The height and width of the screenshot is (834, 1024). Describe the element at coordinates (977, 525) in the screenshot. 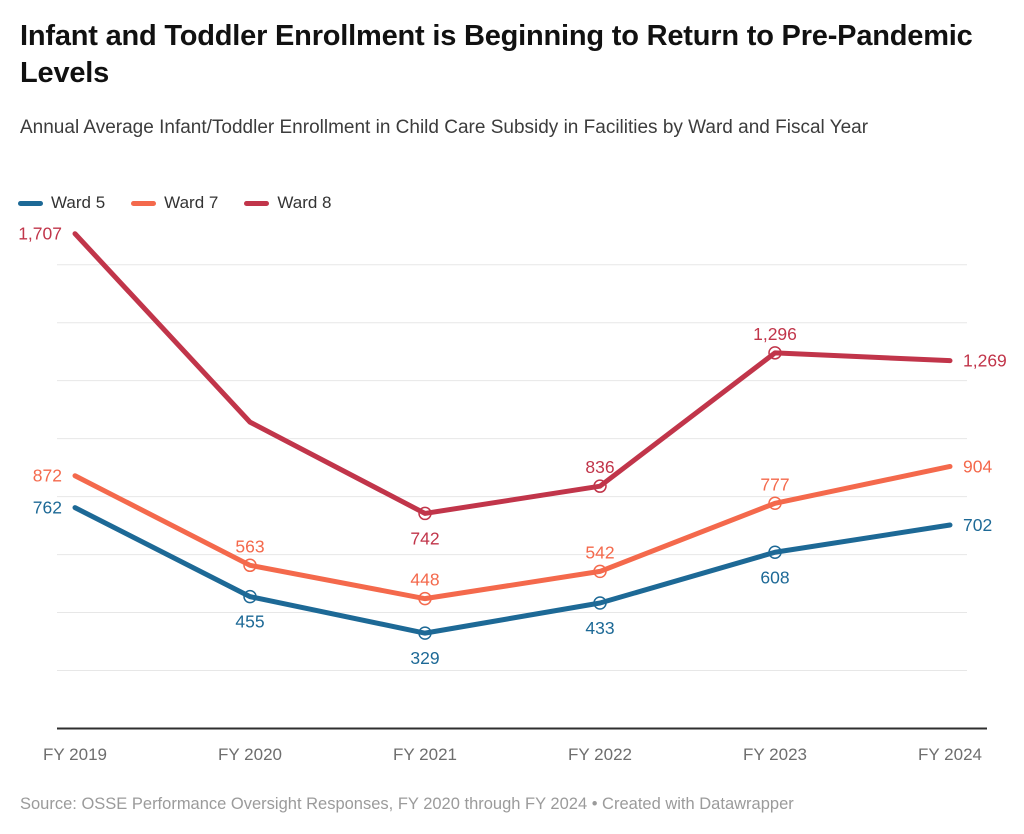

I see `data-point-label: 702` at that location.